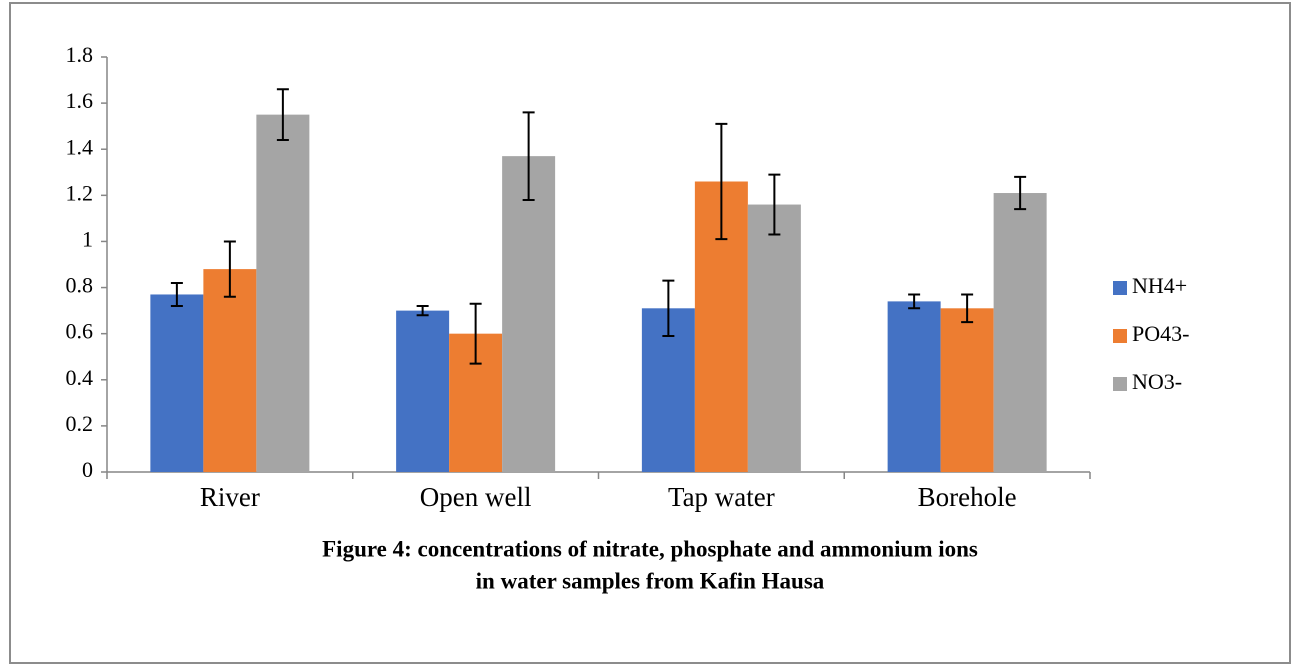  Describe the element at coordinates (80, 54) in the screenshot. I see `y-tick-label: 1.8` at that location.